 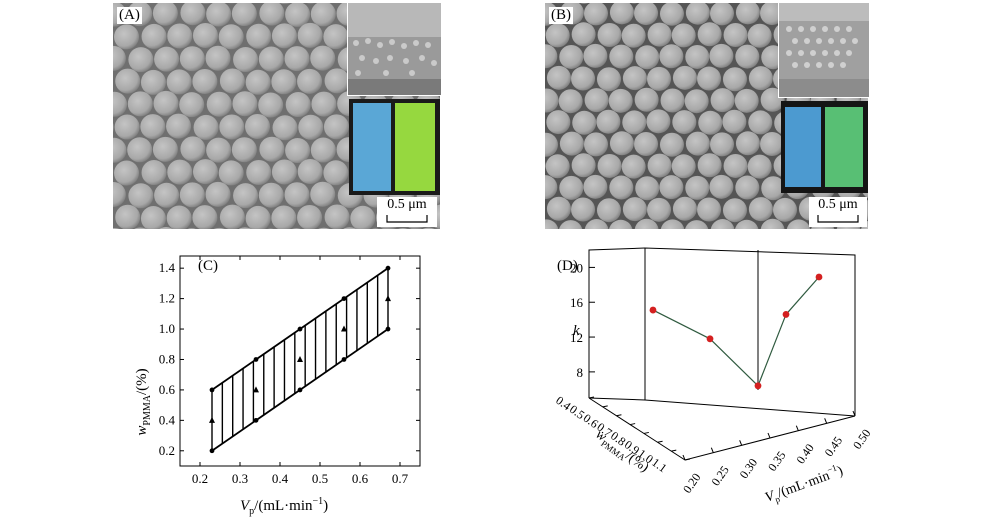 I want to click on z-tick-label-d: 8, so click(x=580, y=372).